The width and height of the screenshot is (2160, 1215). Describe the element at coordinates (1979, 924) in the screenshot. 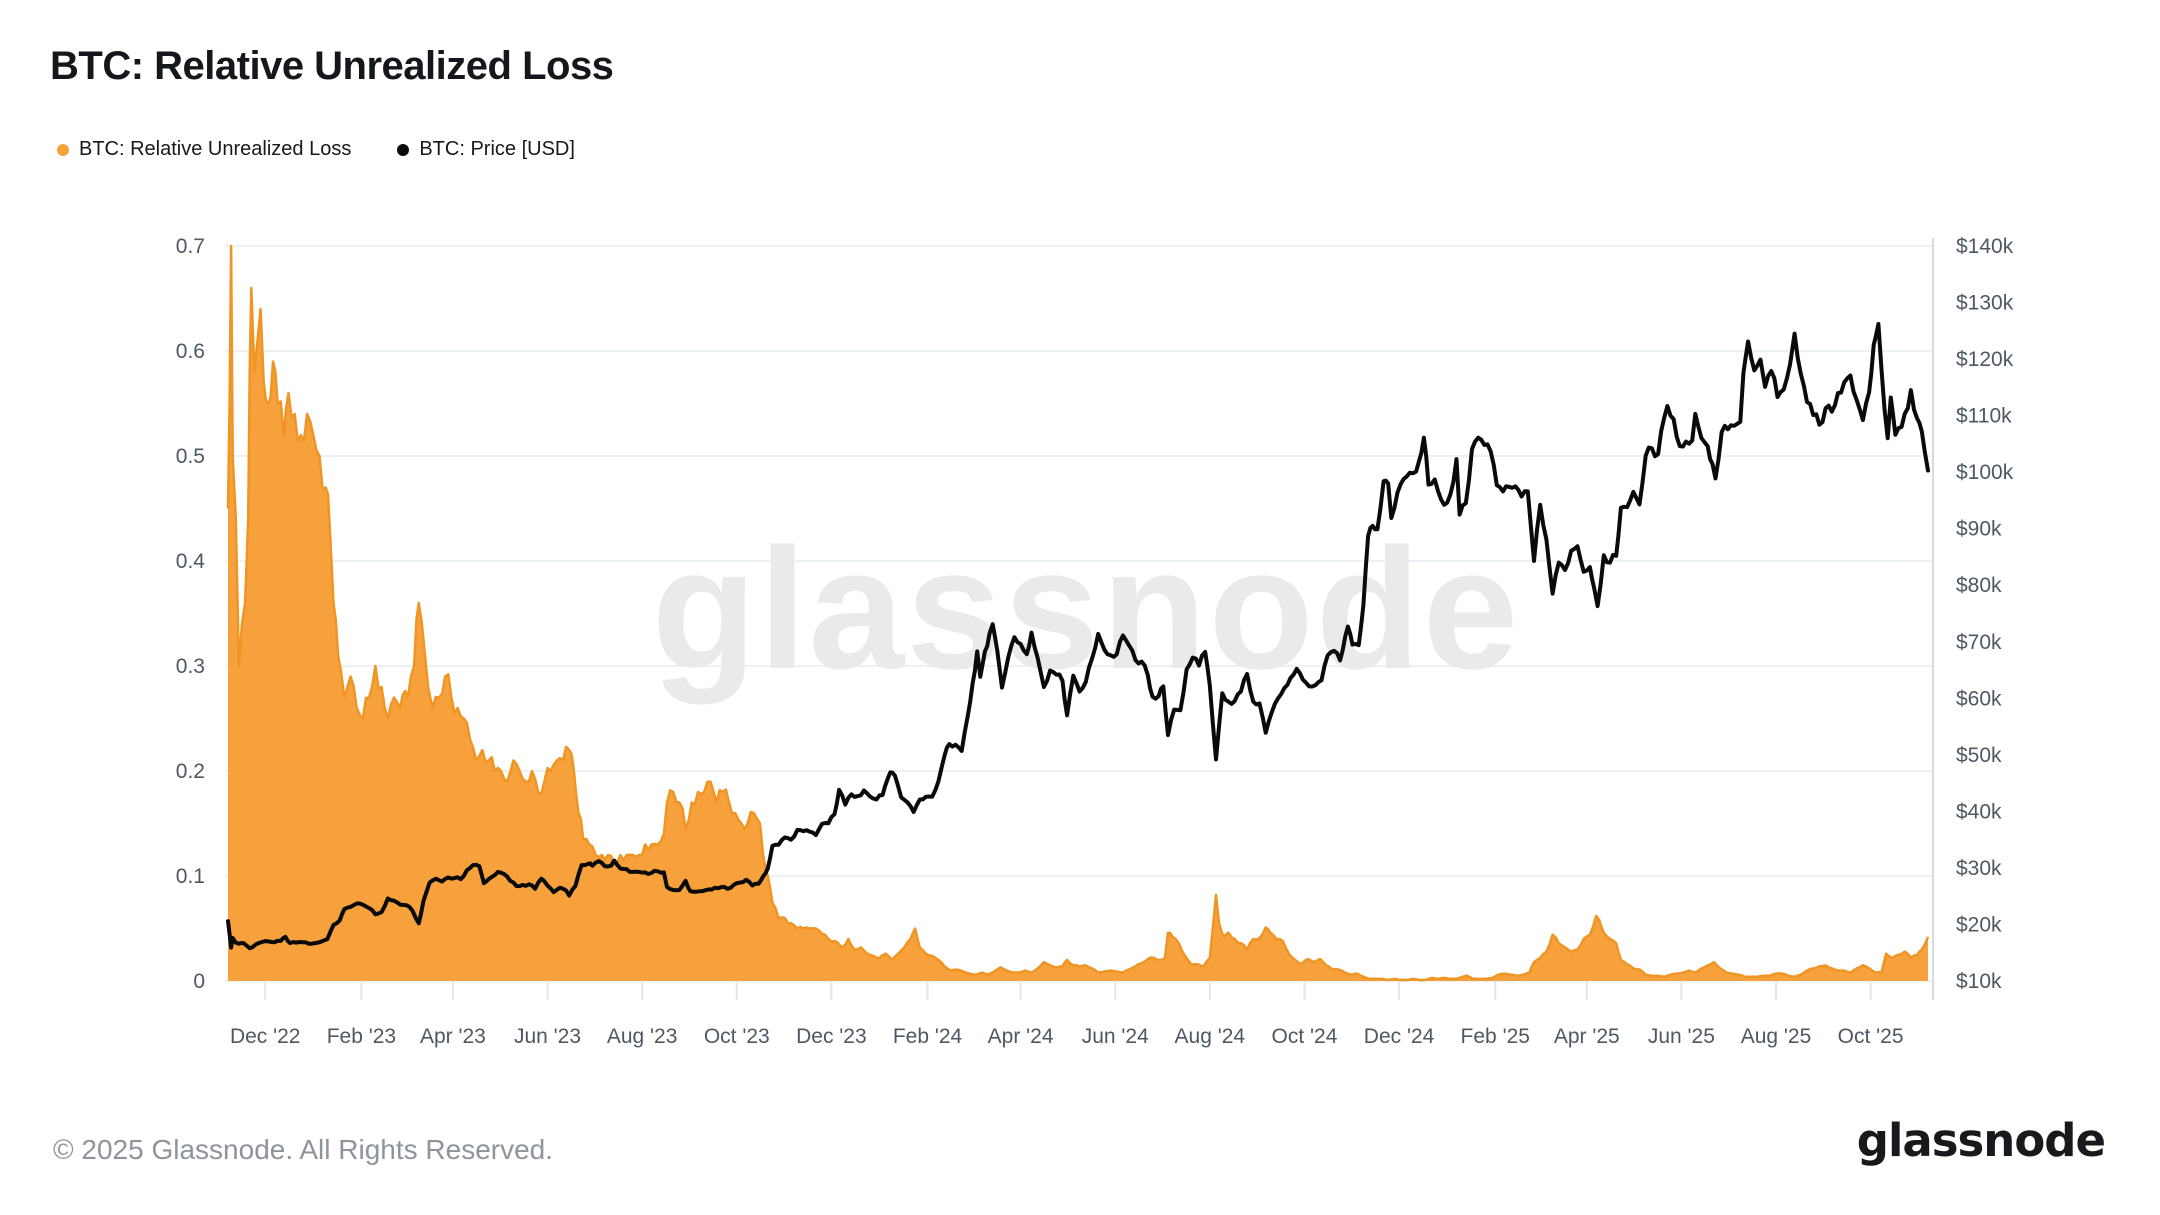

I see `right-axis-label: $20k` at that location.